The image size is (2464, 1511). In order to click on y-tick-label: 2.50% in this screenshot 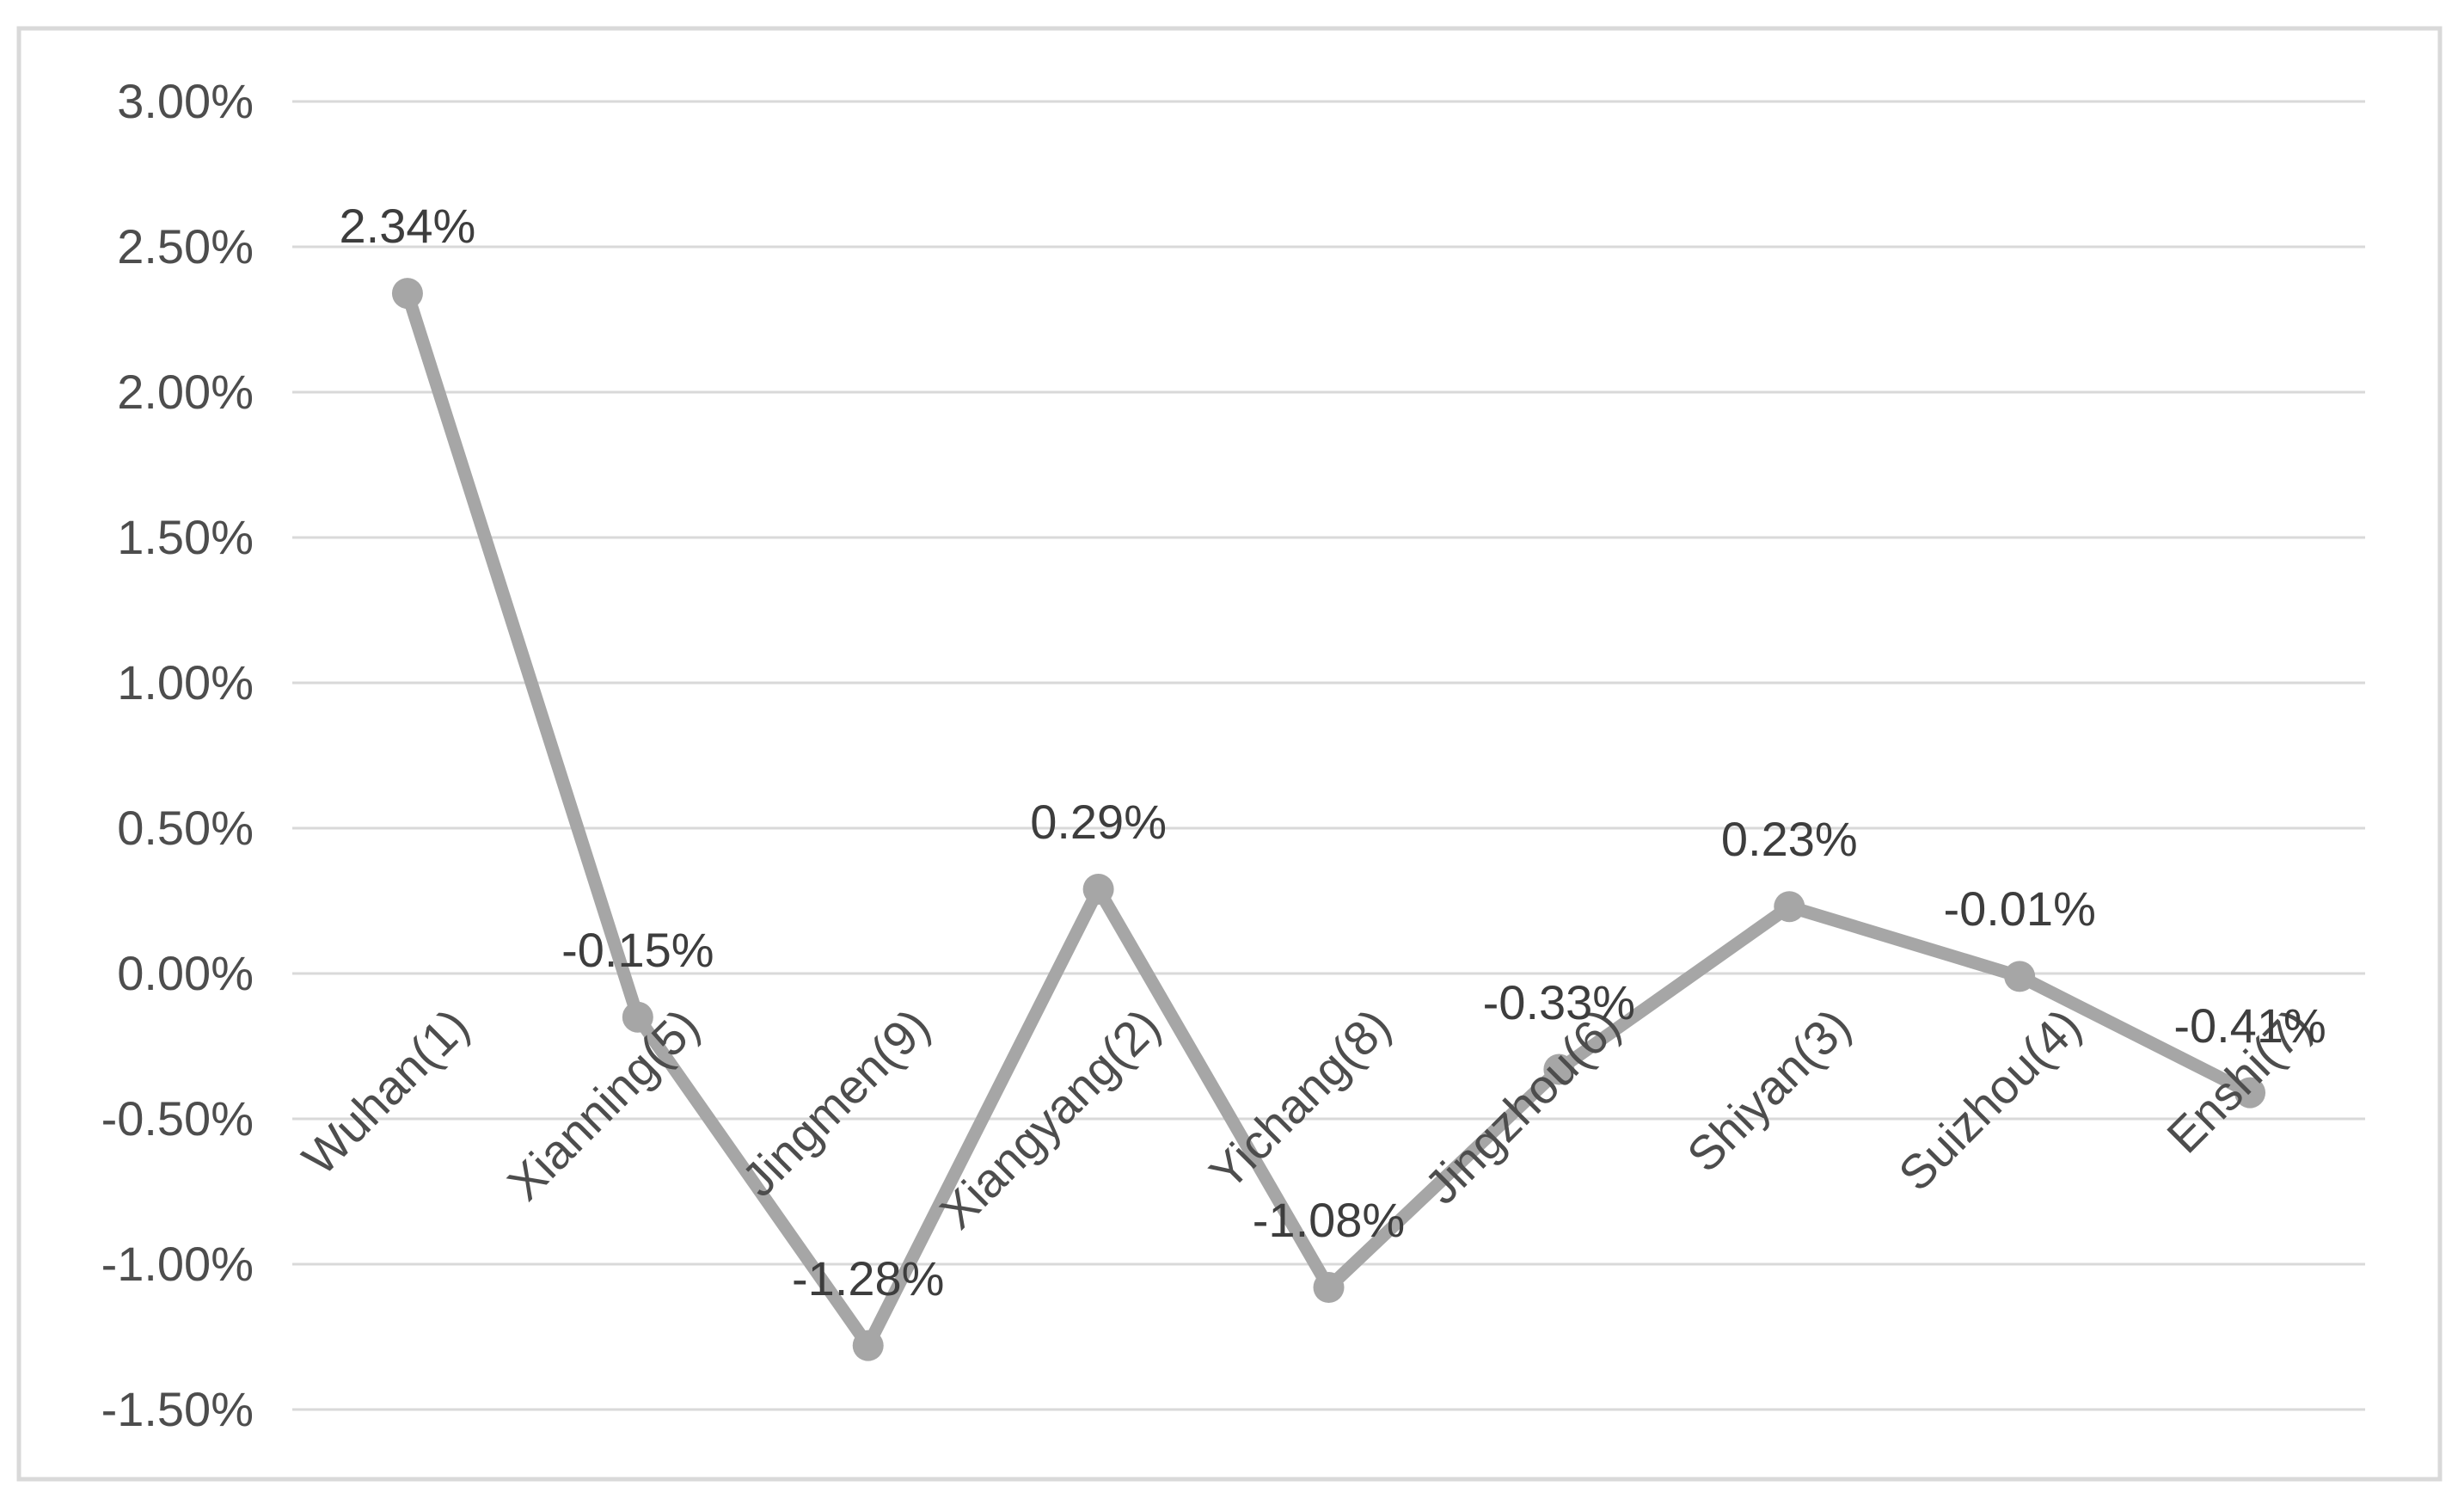, I will do `click(185, 246)`.